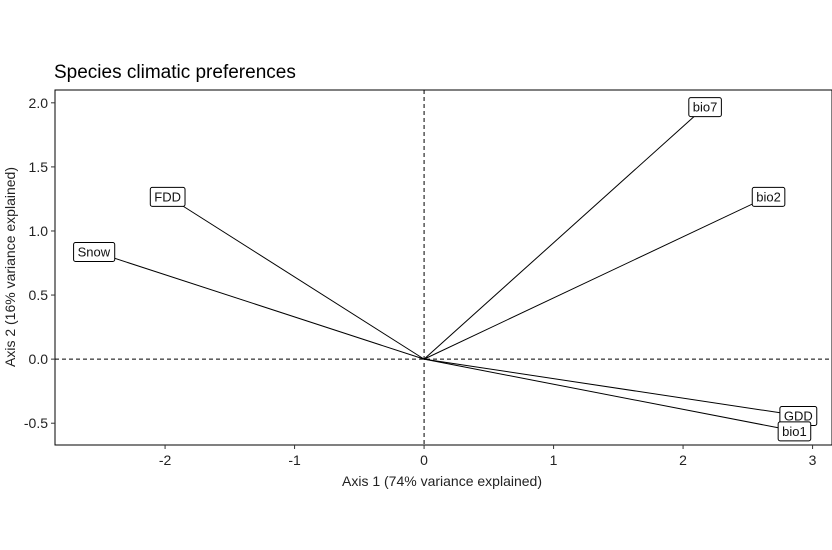 This screenshot has height=550, width=832. Describe the element at coordinates (554, 460) in the screenshot. I see `x-tick-label: 1` at that location.